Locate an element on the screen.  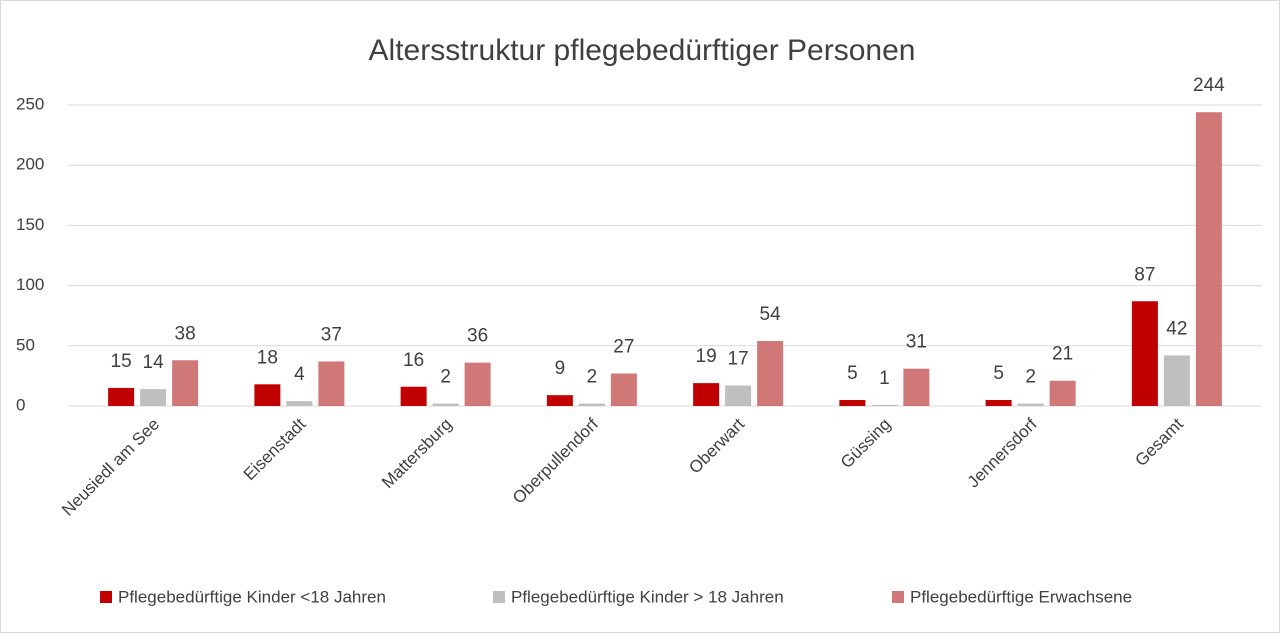
data-label: 21 is located at coordinates (1062, 354).